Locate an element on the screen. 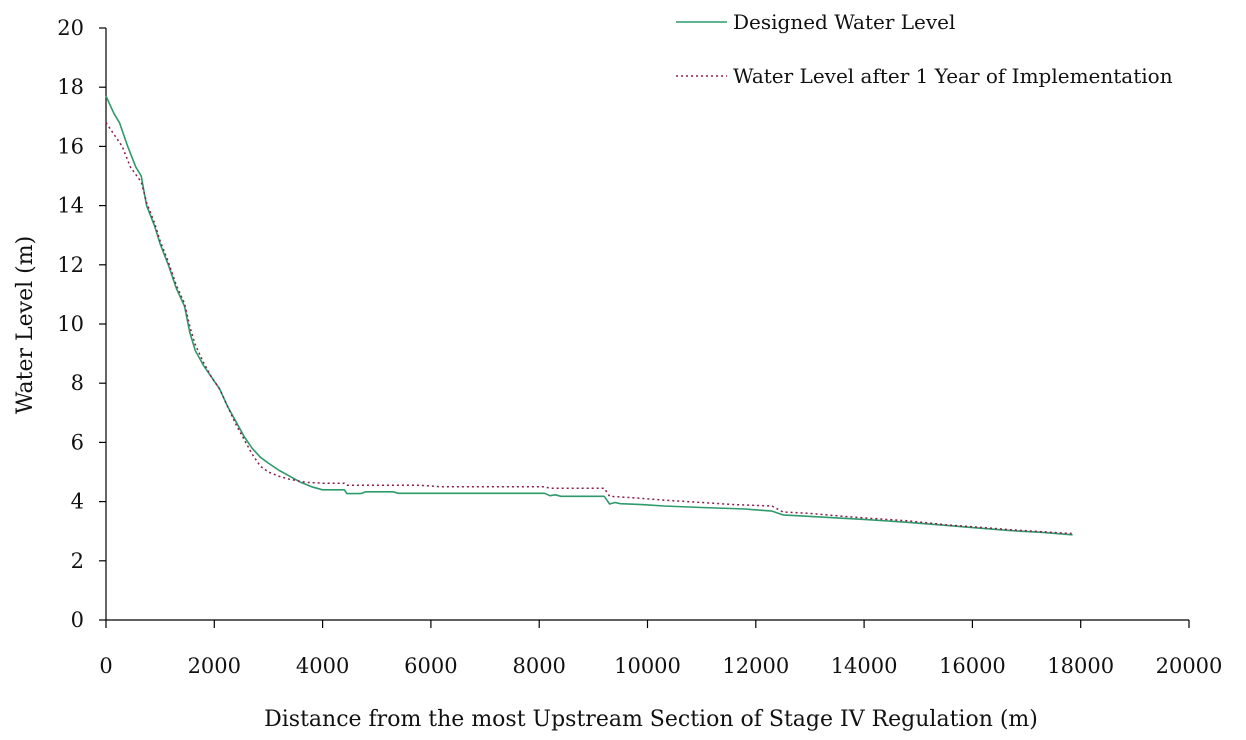  x-tick-label: 14000 is located at coordinates (864, 666).